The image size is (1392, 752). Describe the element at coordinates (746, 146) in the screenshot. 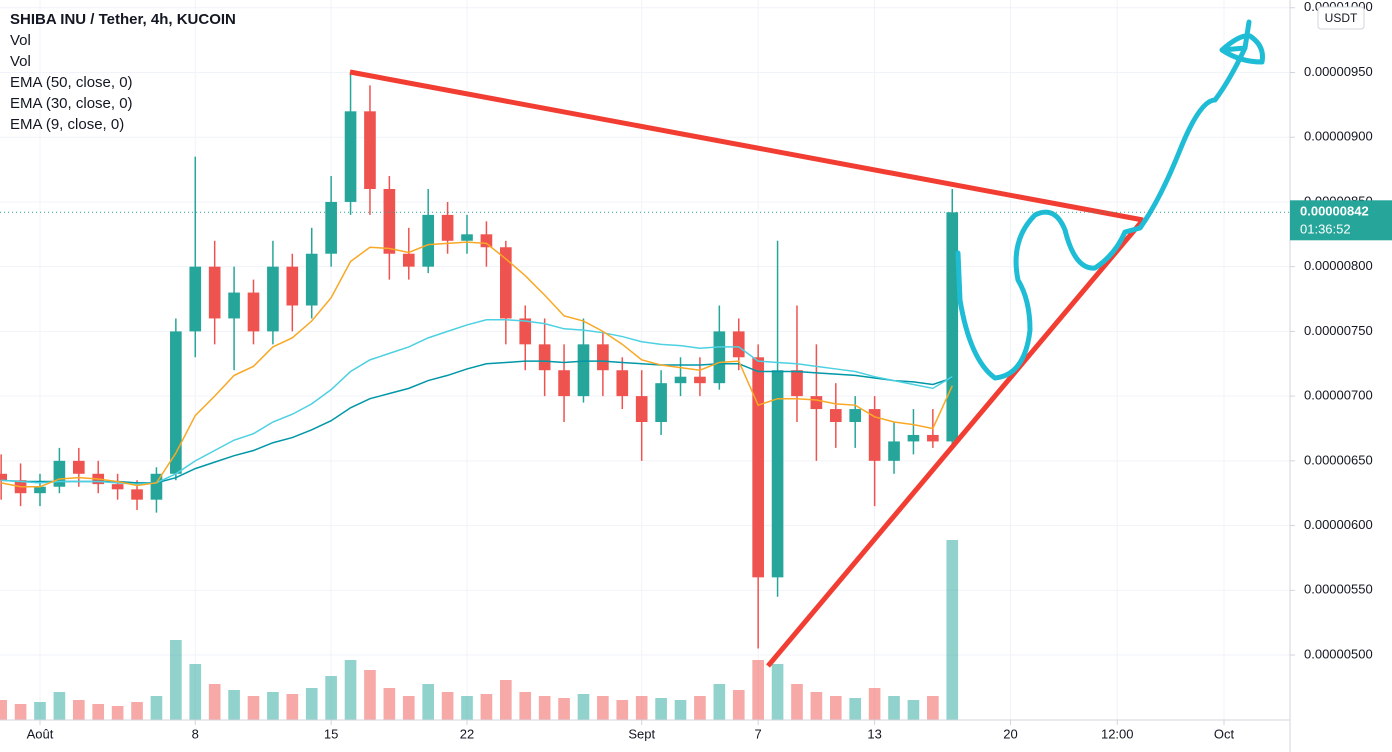

I see `trendline` at that location.